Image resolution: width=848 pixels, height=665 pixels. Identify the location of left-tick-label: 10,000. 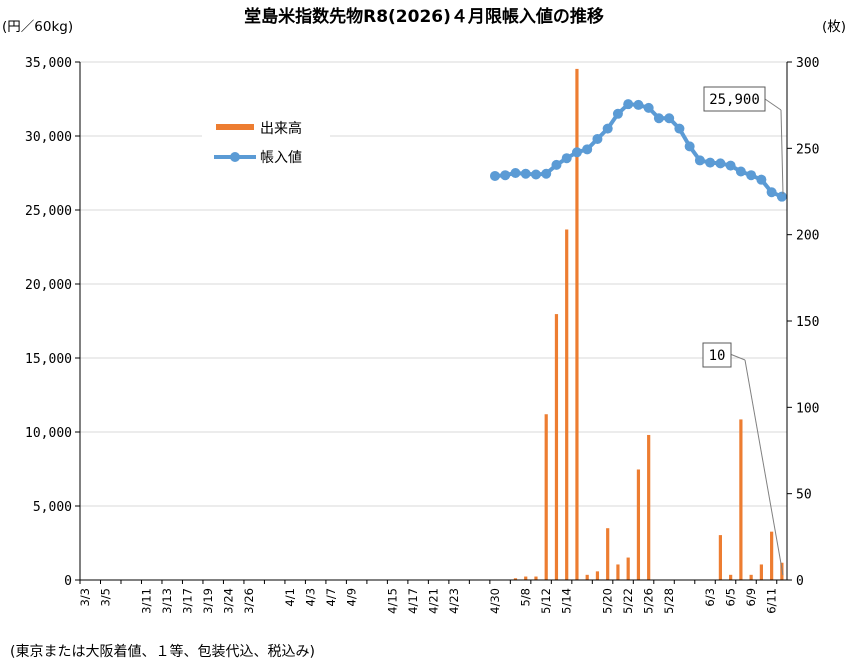
(48, 433).